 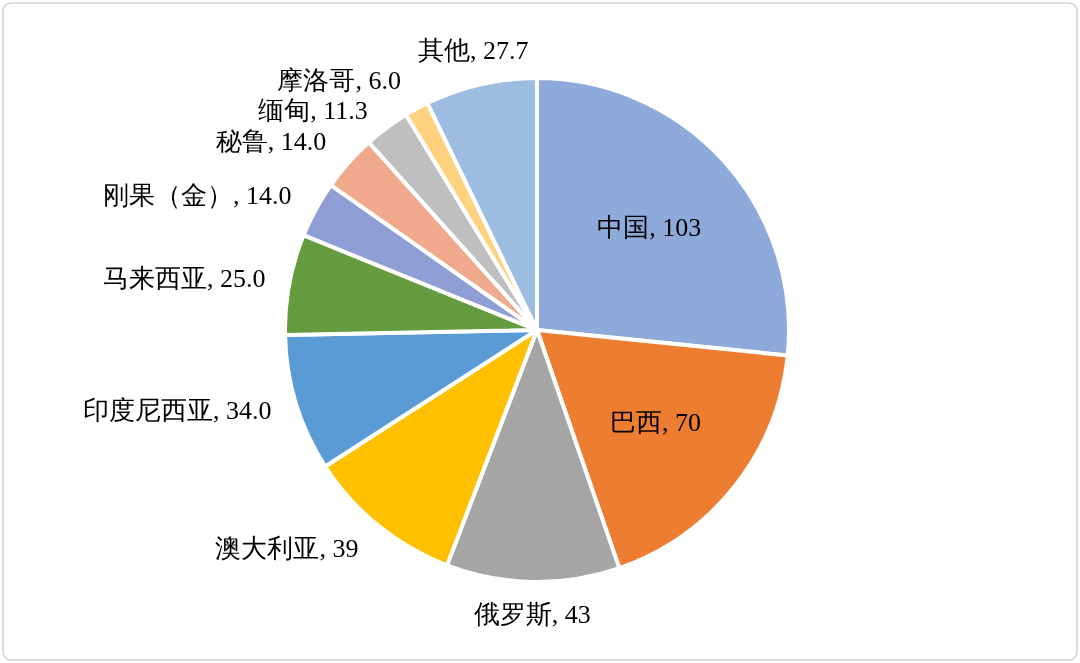 I want to click on slice-label: 中国, 103, so click(x=649, y=228).